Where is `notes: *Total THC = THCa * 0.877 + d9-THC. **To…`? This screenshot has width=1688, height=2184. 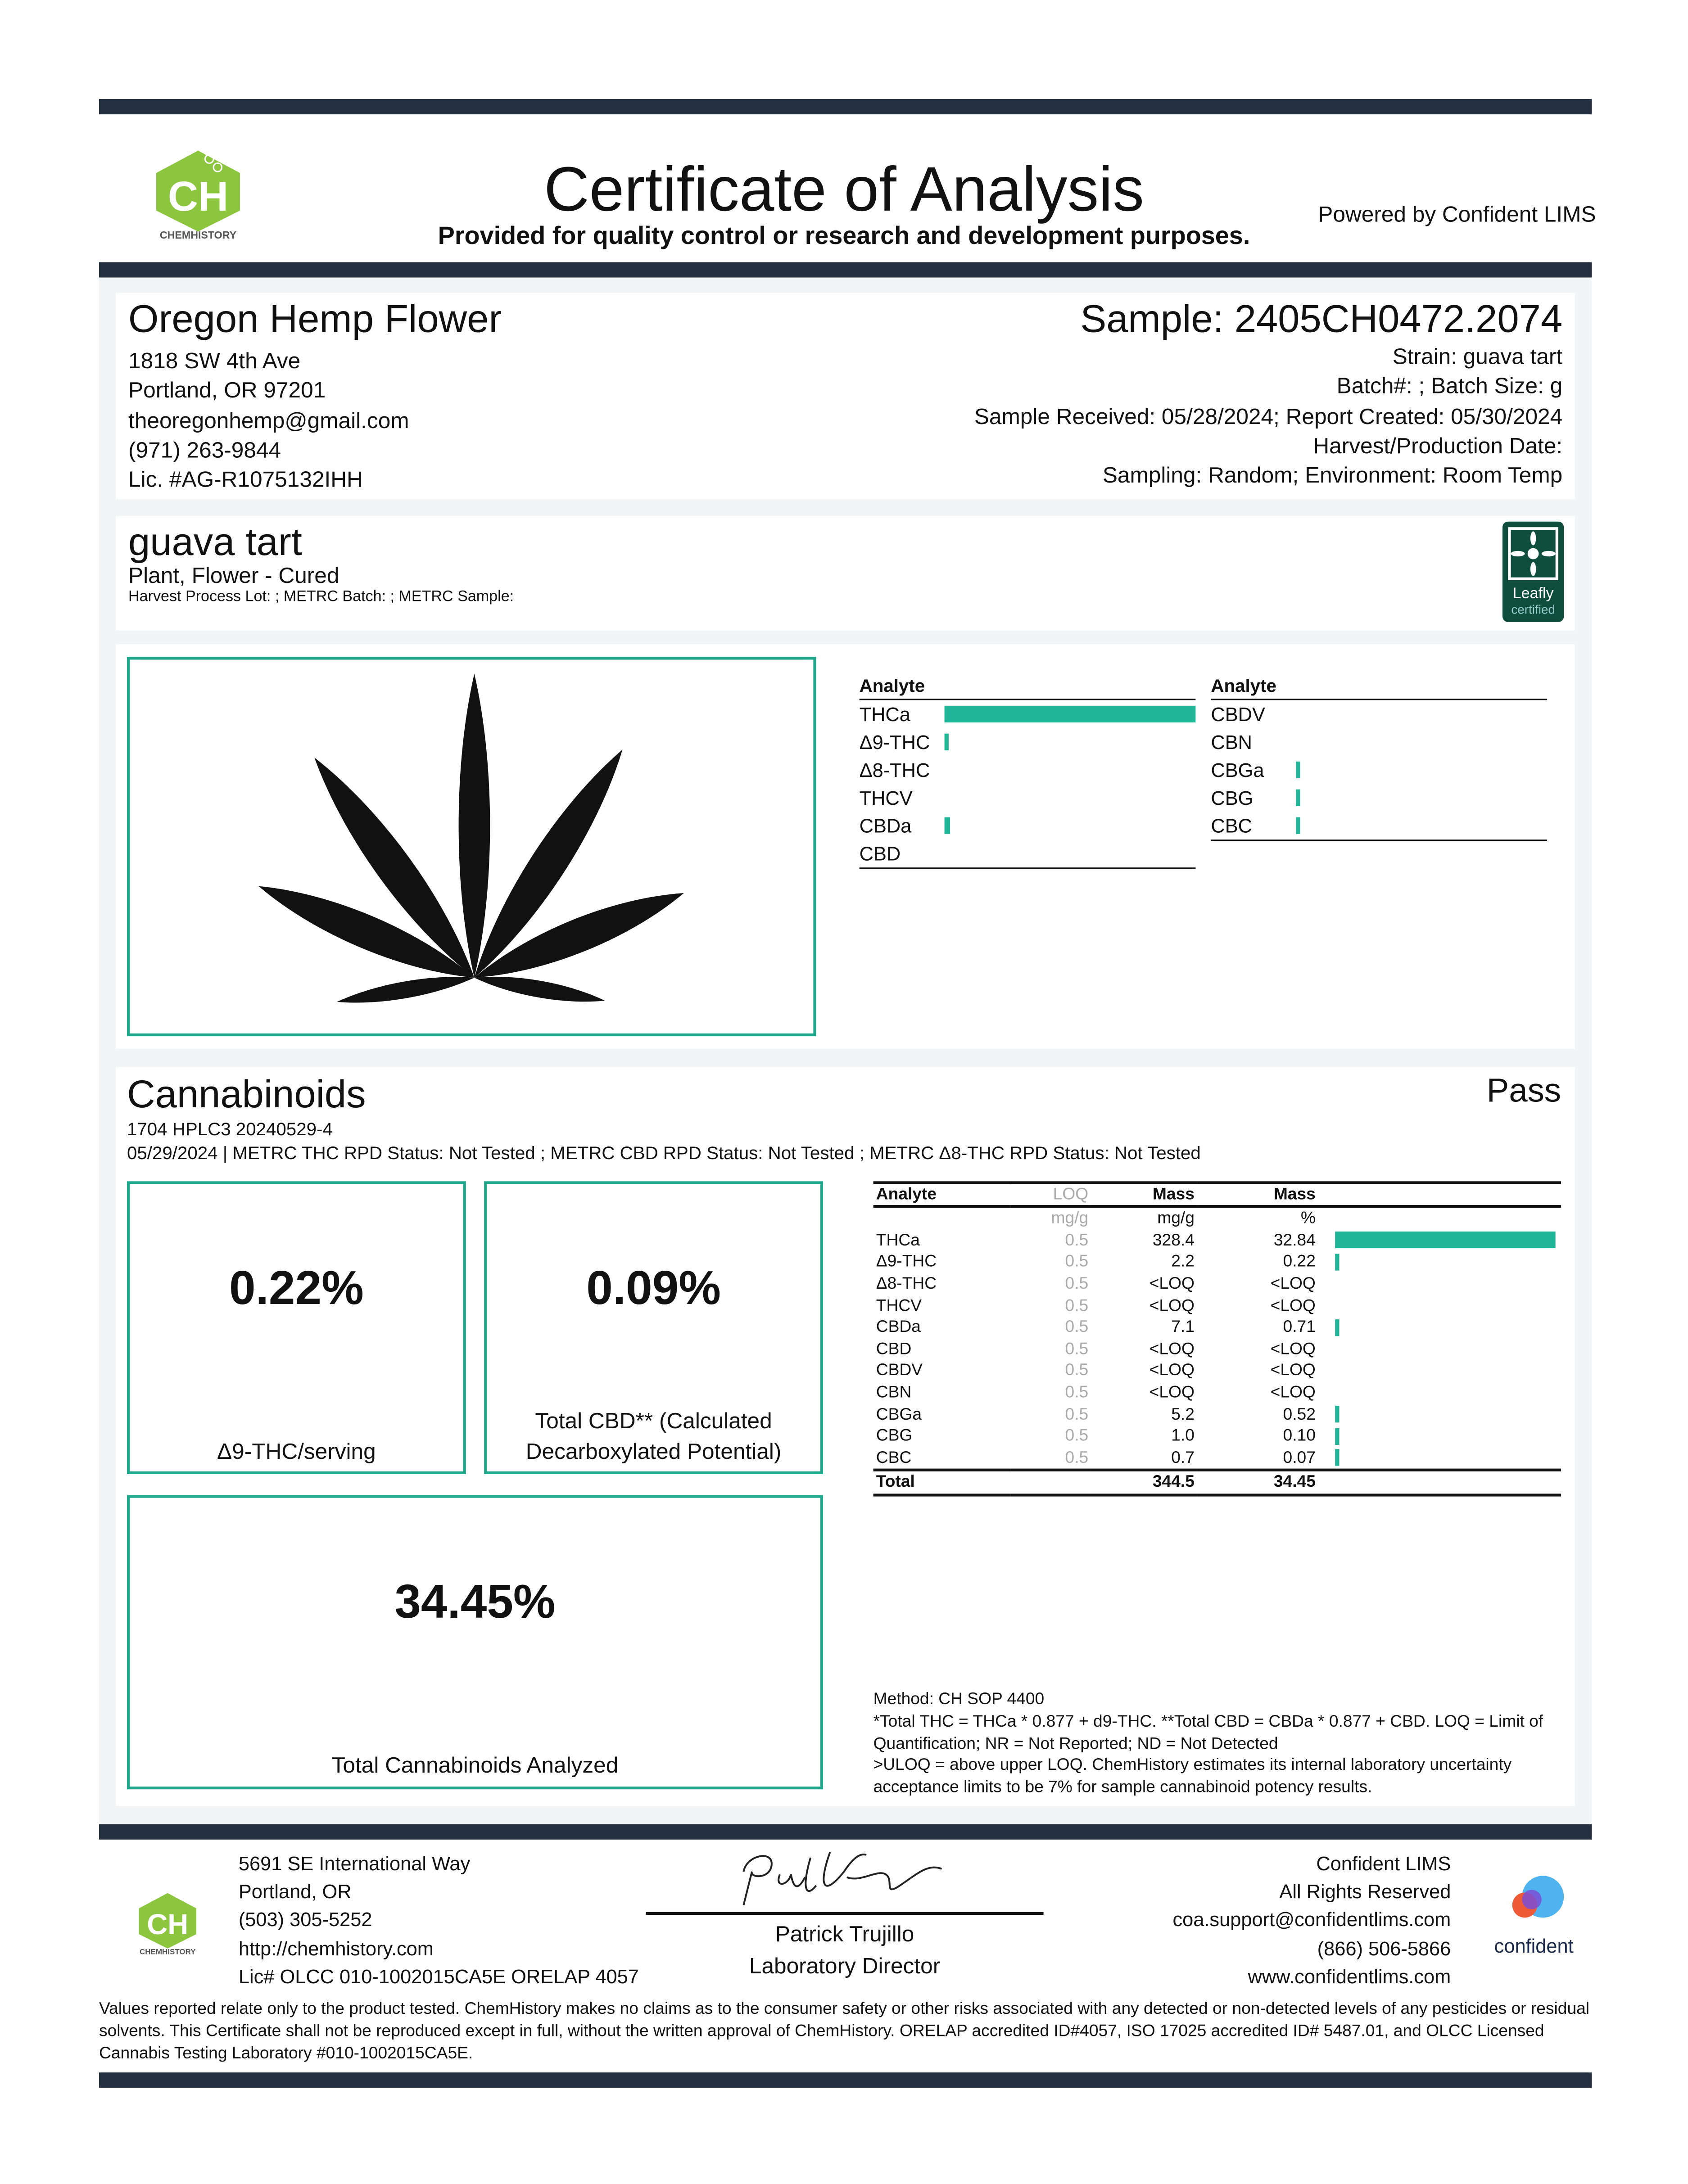
notes: *Total THC = THCa * 0.877 + d9-THC. **To… is located at coordinates (1208, 1732).